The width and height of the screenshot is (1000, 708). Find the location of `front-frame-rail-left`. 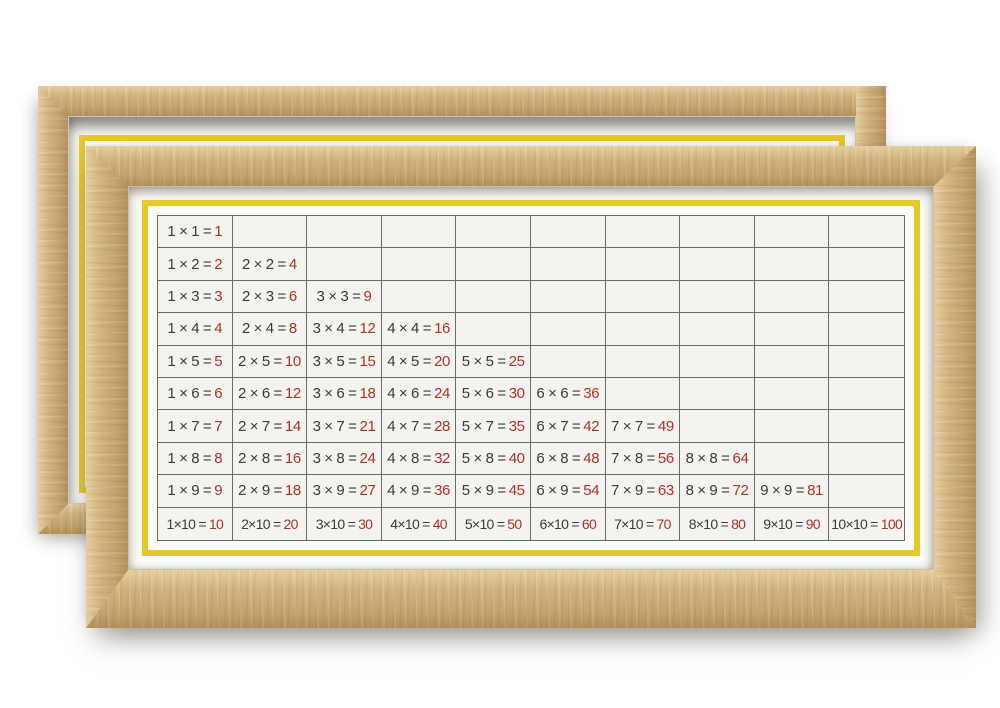

front-frame-rail-left is located at coordinates (107, 387).